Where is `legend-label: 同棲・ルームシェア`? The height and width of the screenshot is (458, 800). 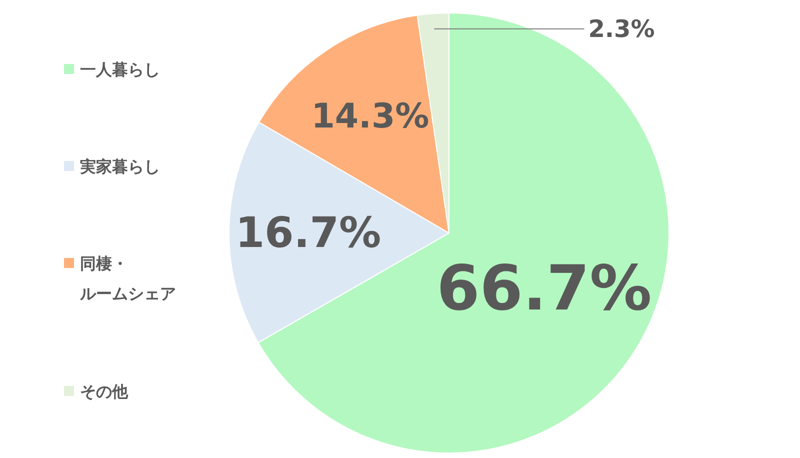 legend-label: 同棲・ルームシェア is located at coordinates (128, 279).